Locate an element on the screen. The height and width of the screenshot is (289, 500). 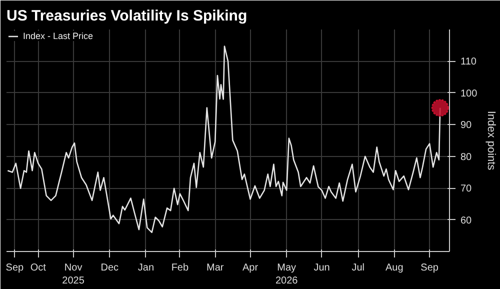
x-tick-label: Jan is located at coordinates (146, 268).